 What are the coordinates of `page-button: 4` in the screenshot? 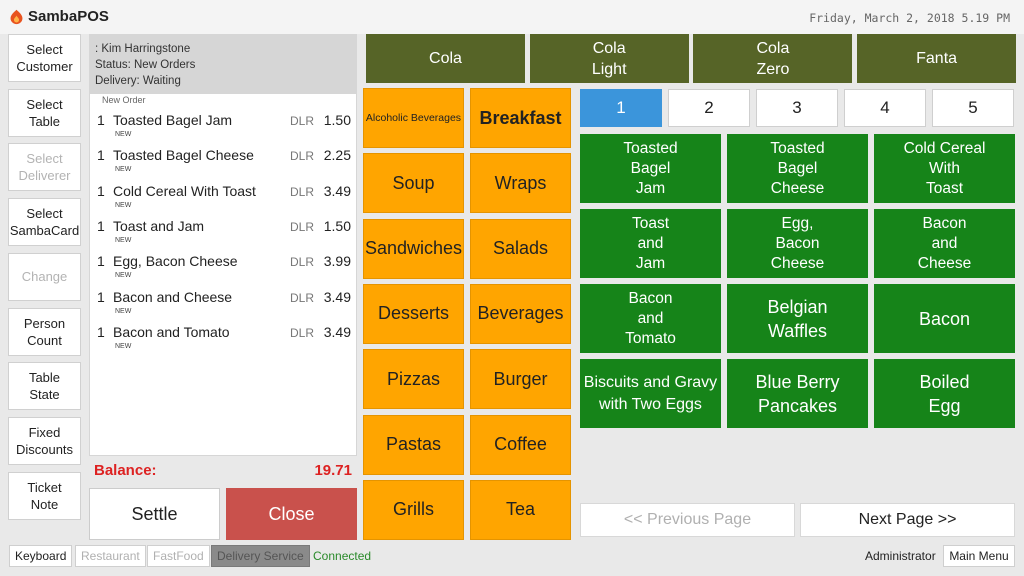 It's located at (885, 108).